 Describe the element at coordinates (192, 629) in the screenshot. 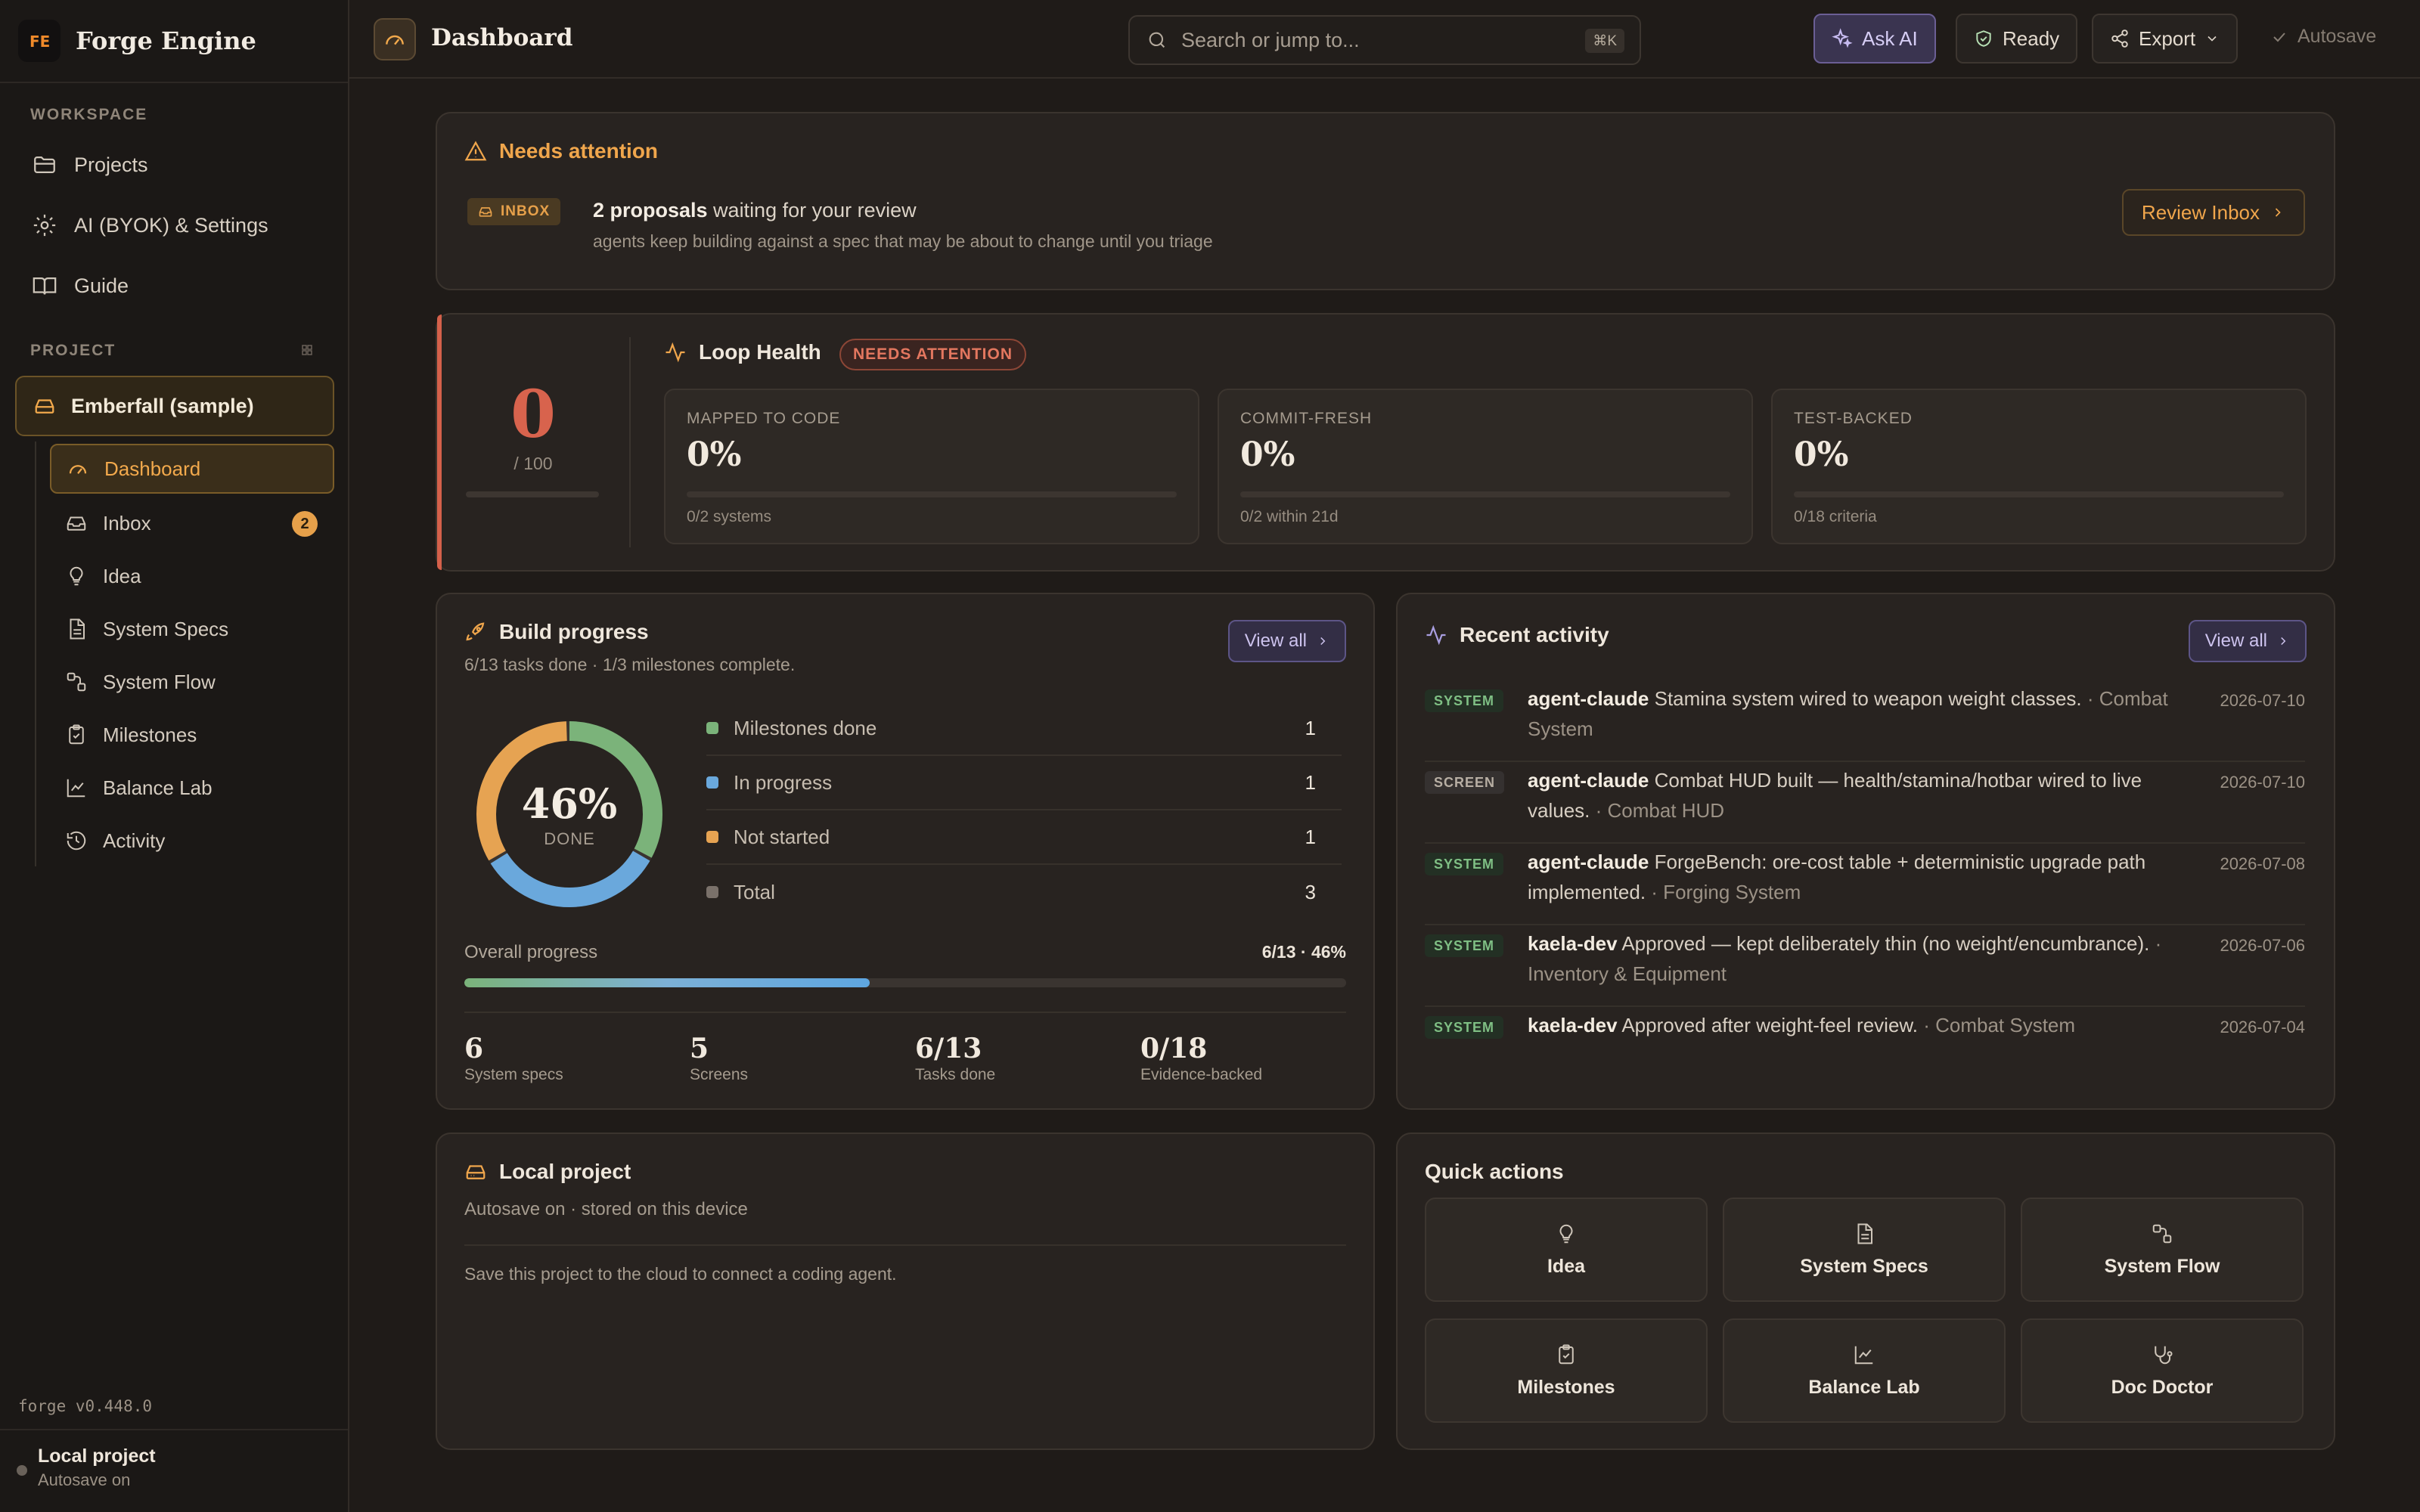

I see `sidebar-item-system-specs: System Specs` at that location.